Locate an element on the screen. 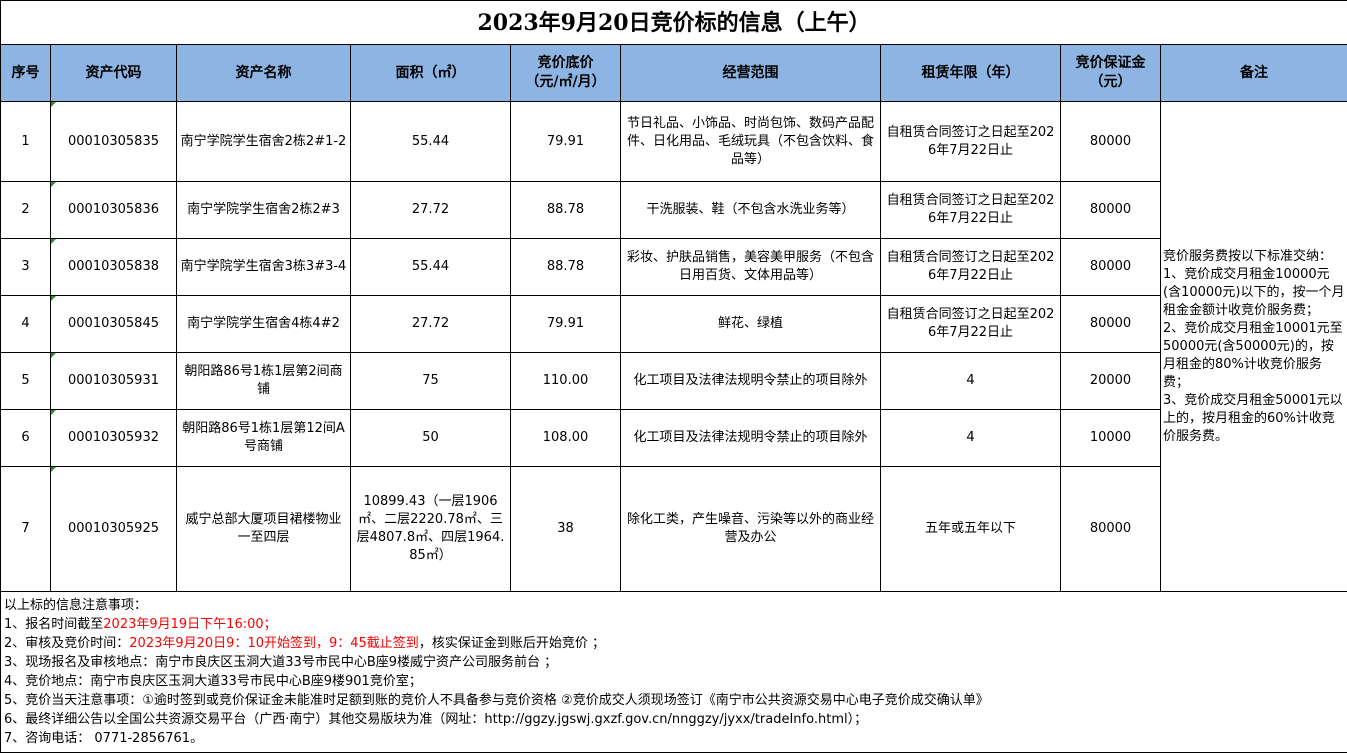  cell-scope: 鲜花、绿植 is located at coordinates (751, 324).